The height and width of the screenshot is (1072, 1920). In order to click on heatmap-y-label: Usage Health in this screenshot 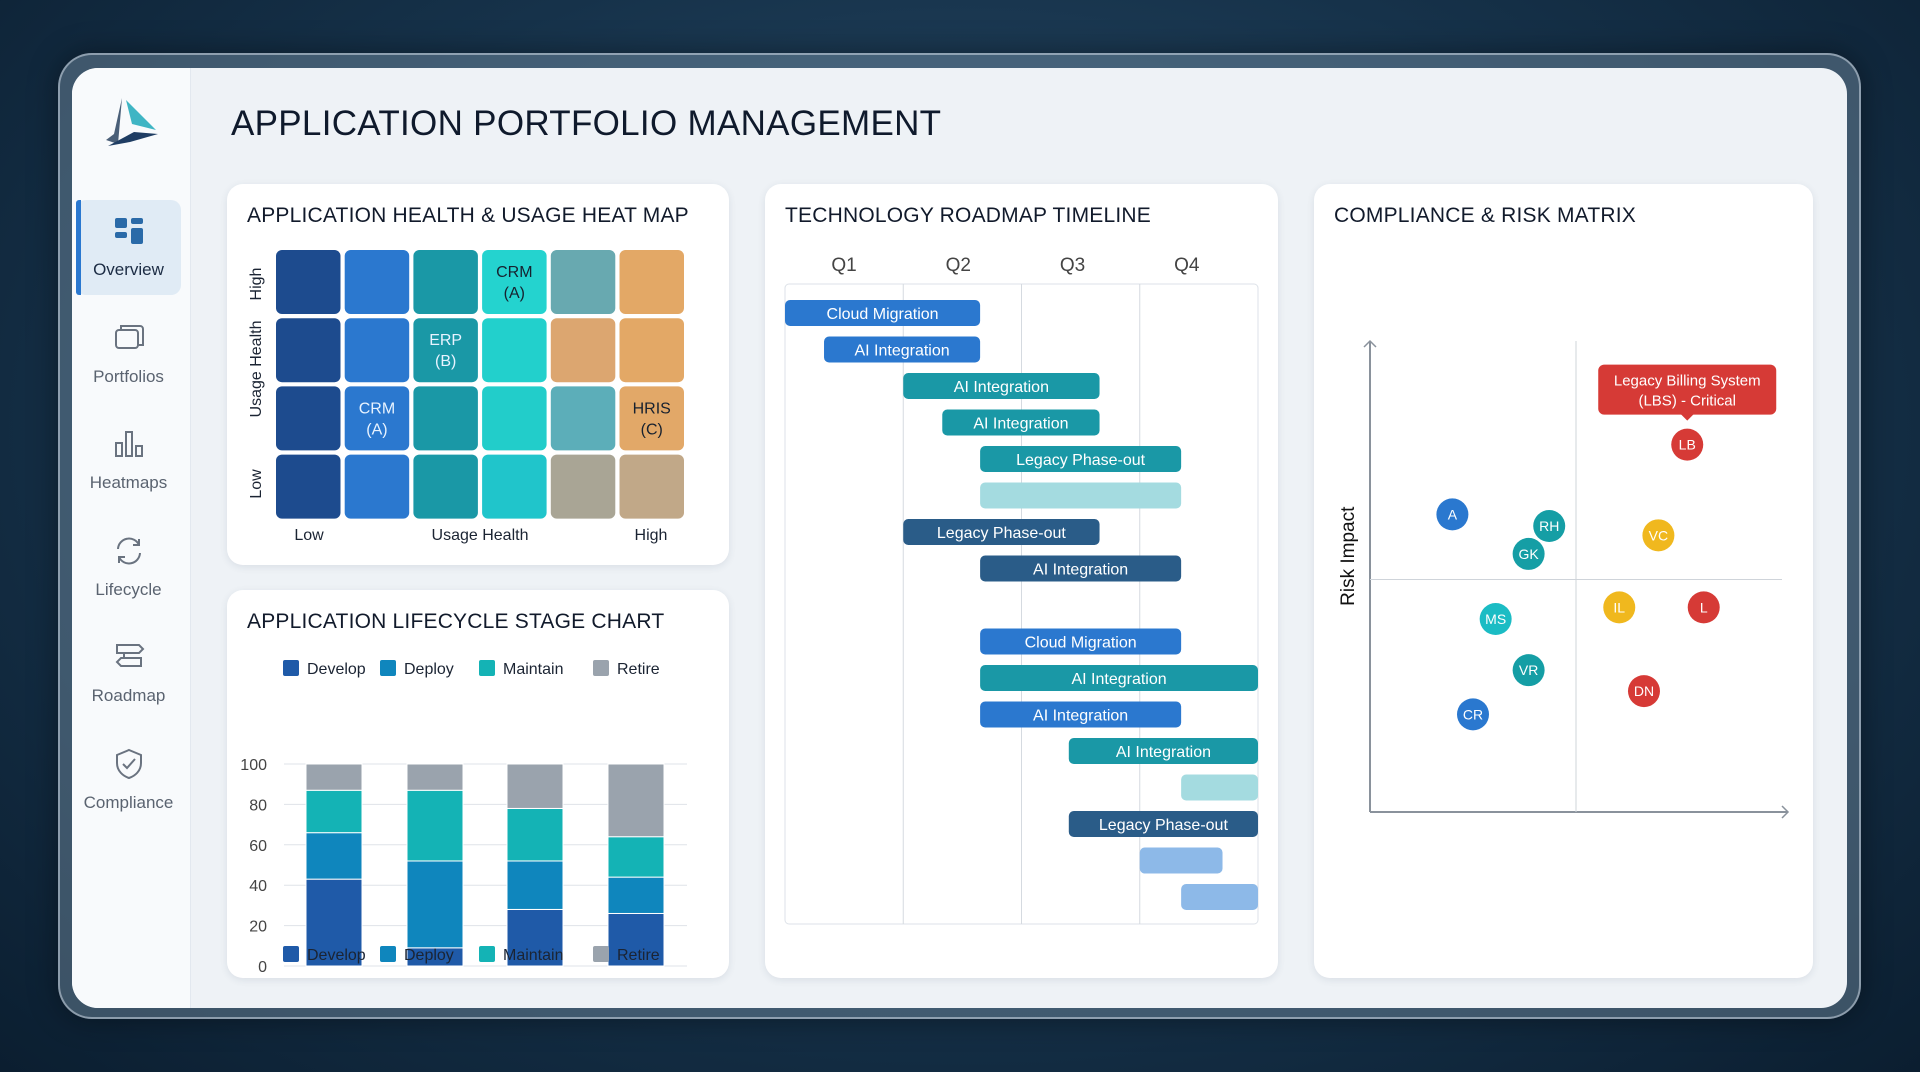, I will do `click(256, 369)`.